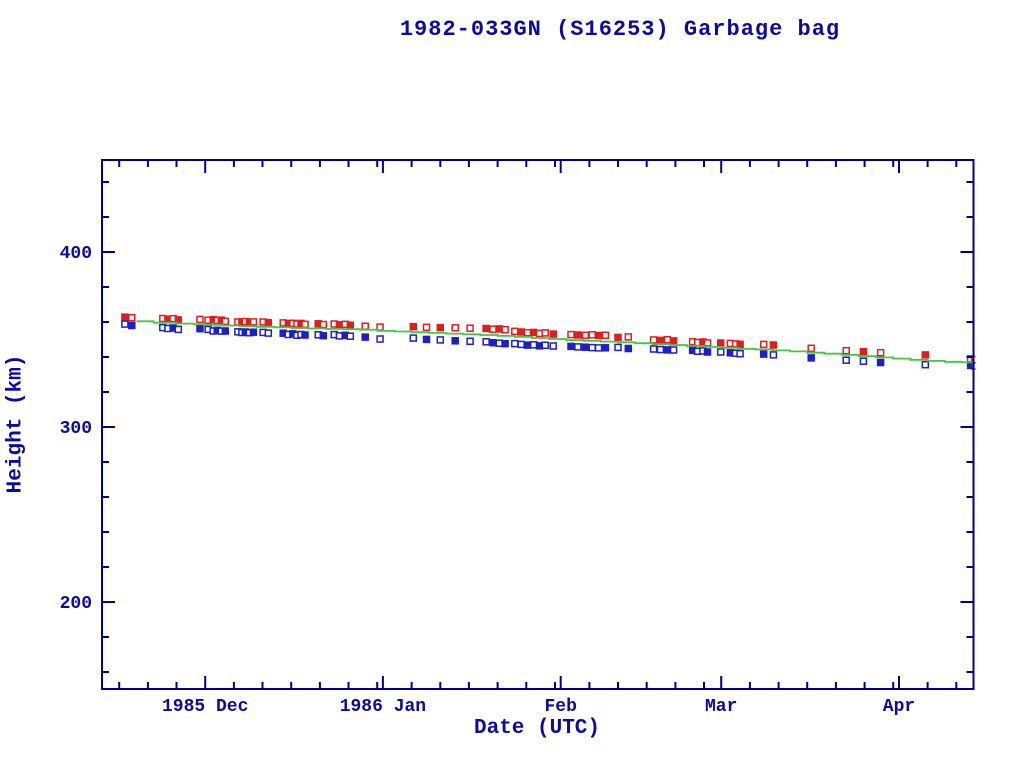 This screenshot has width=1024, height=768. What do you see at coordinates (620, 29) in the screenshot?
I see `chart-title: 1982-033GN (S16253) Garbage bag` at bounding box center [620, 29].